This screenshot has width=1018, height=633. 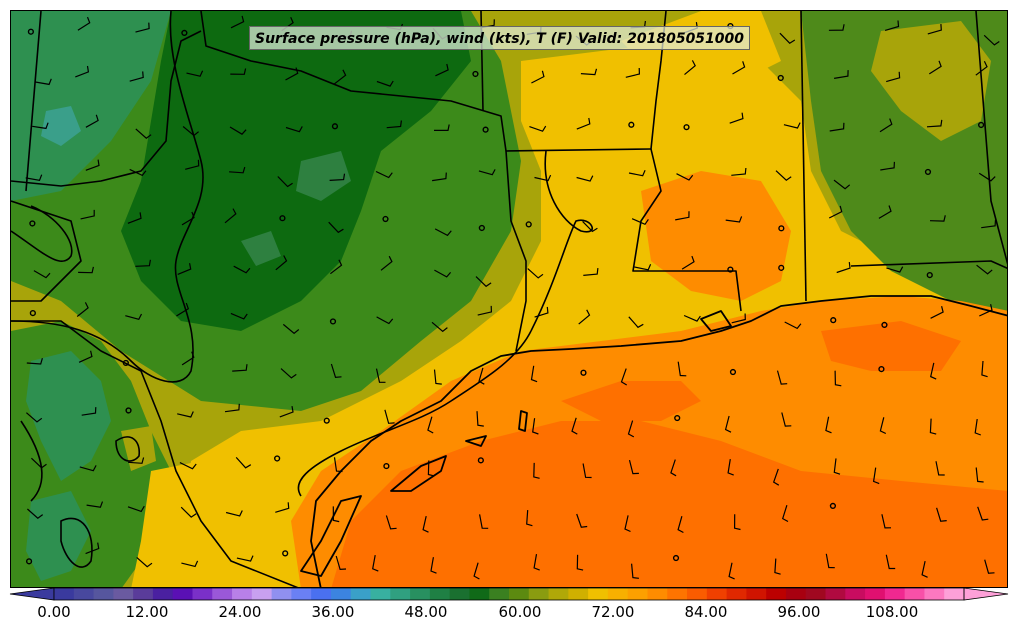 What do you see at coordinates (333, 612) in the screenshot?
I see `colorbar-tick-label: 36.00` at bounding box center [333, 612].